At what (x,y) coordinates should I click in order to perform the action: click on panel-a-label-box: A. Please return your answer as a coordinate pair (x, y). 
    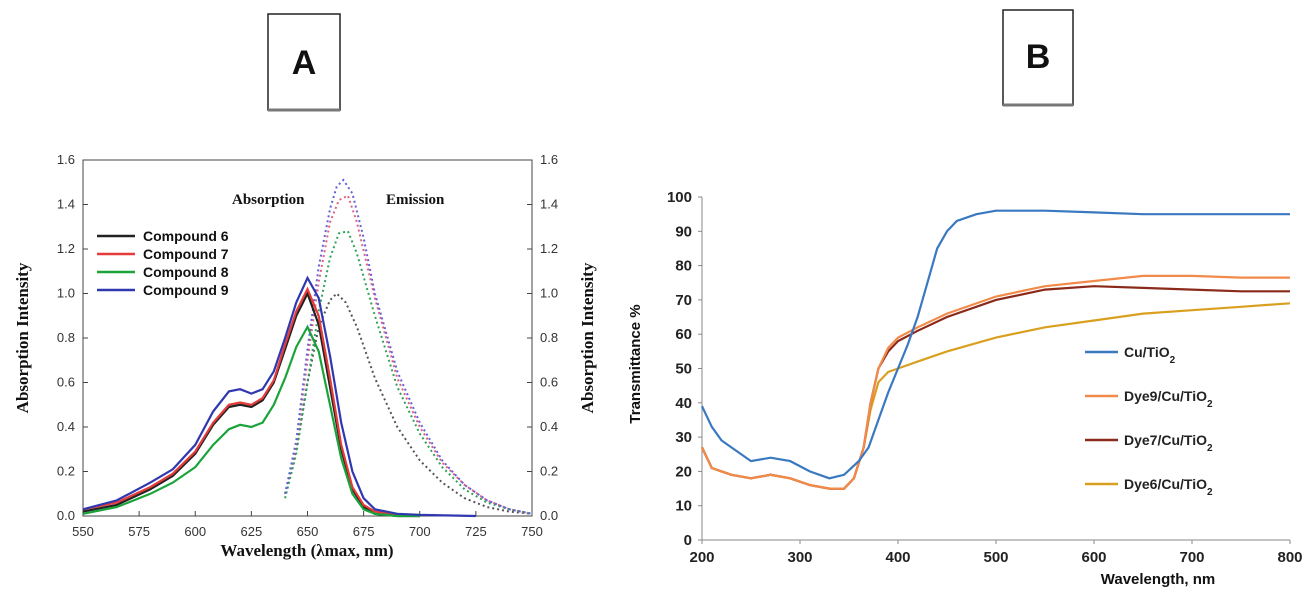
    Looking at the image, I should click on (304, 62).